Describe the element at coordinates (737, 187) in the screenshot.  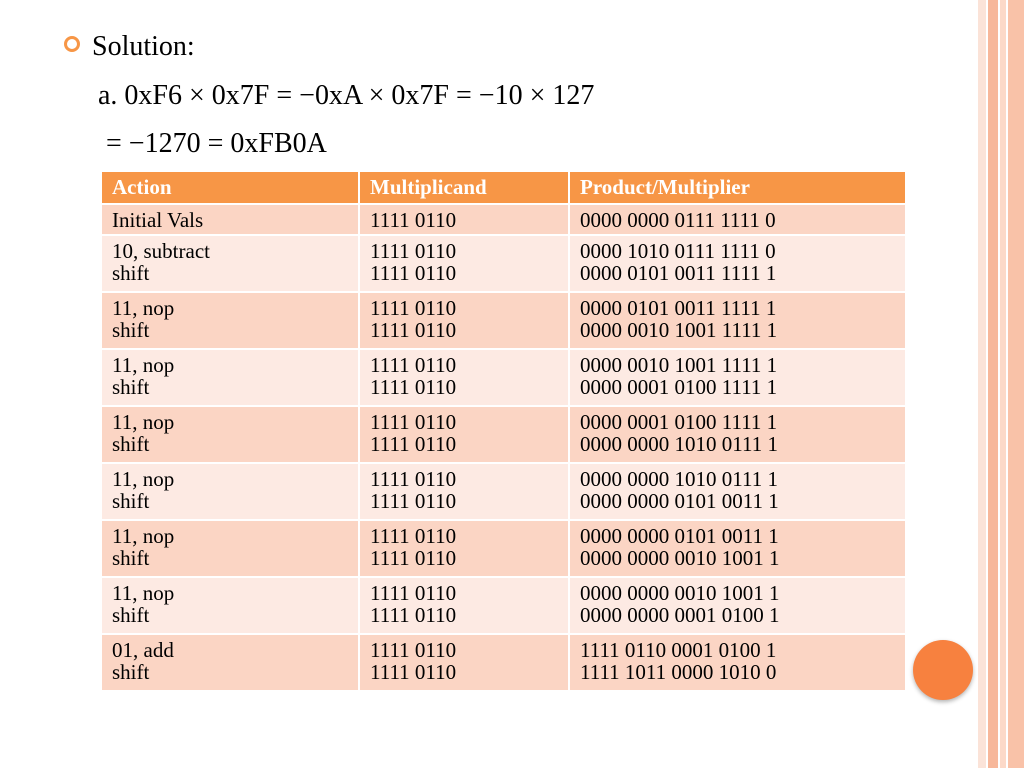
I see `header-cell: Product/Multiplier` at that location.